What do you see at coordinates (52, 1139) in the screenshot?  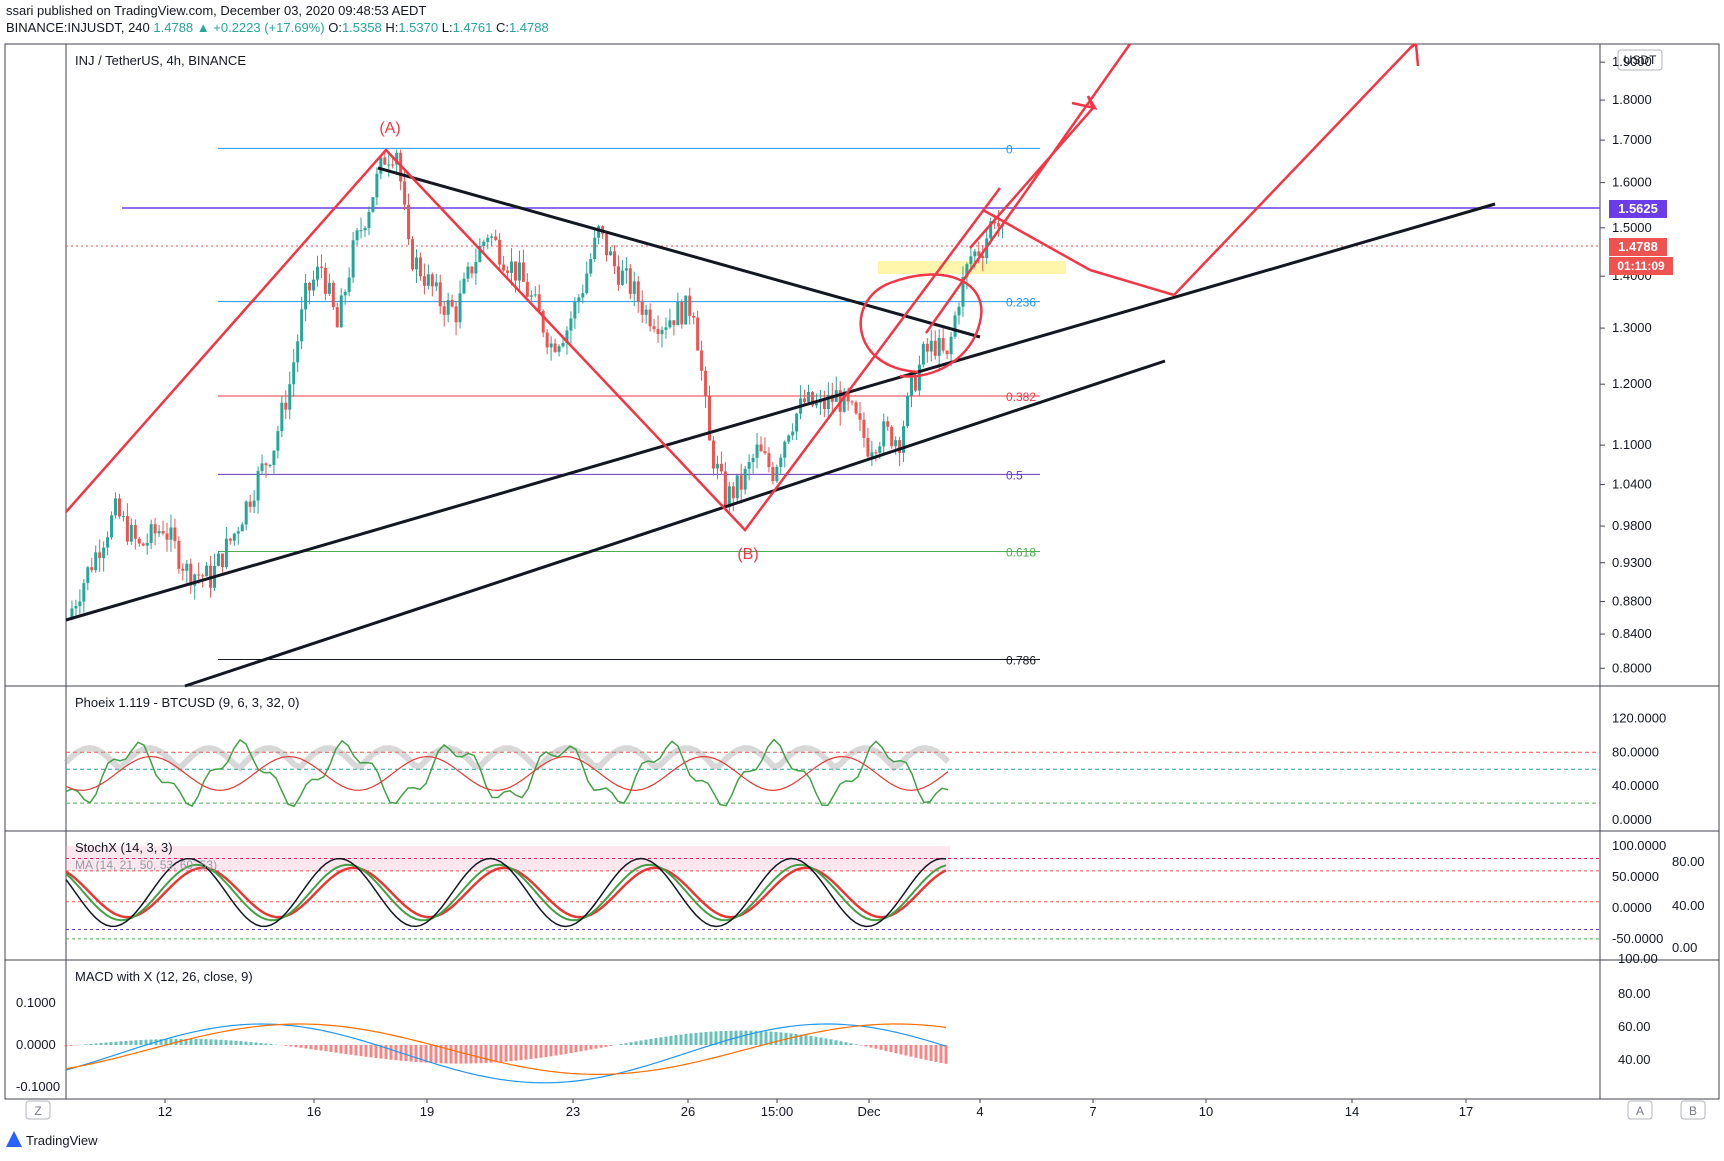 I see `tradingview-logo: TradingView` at bounding box center [52, 1139].